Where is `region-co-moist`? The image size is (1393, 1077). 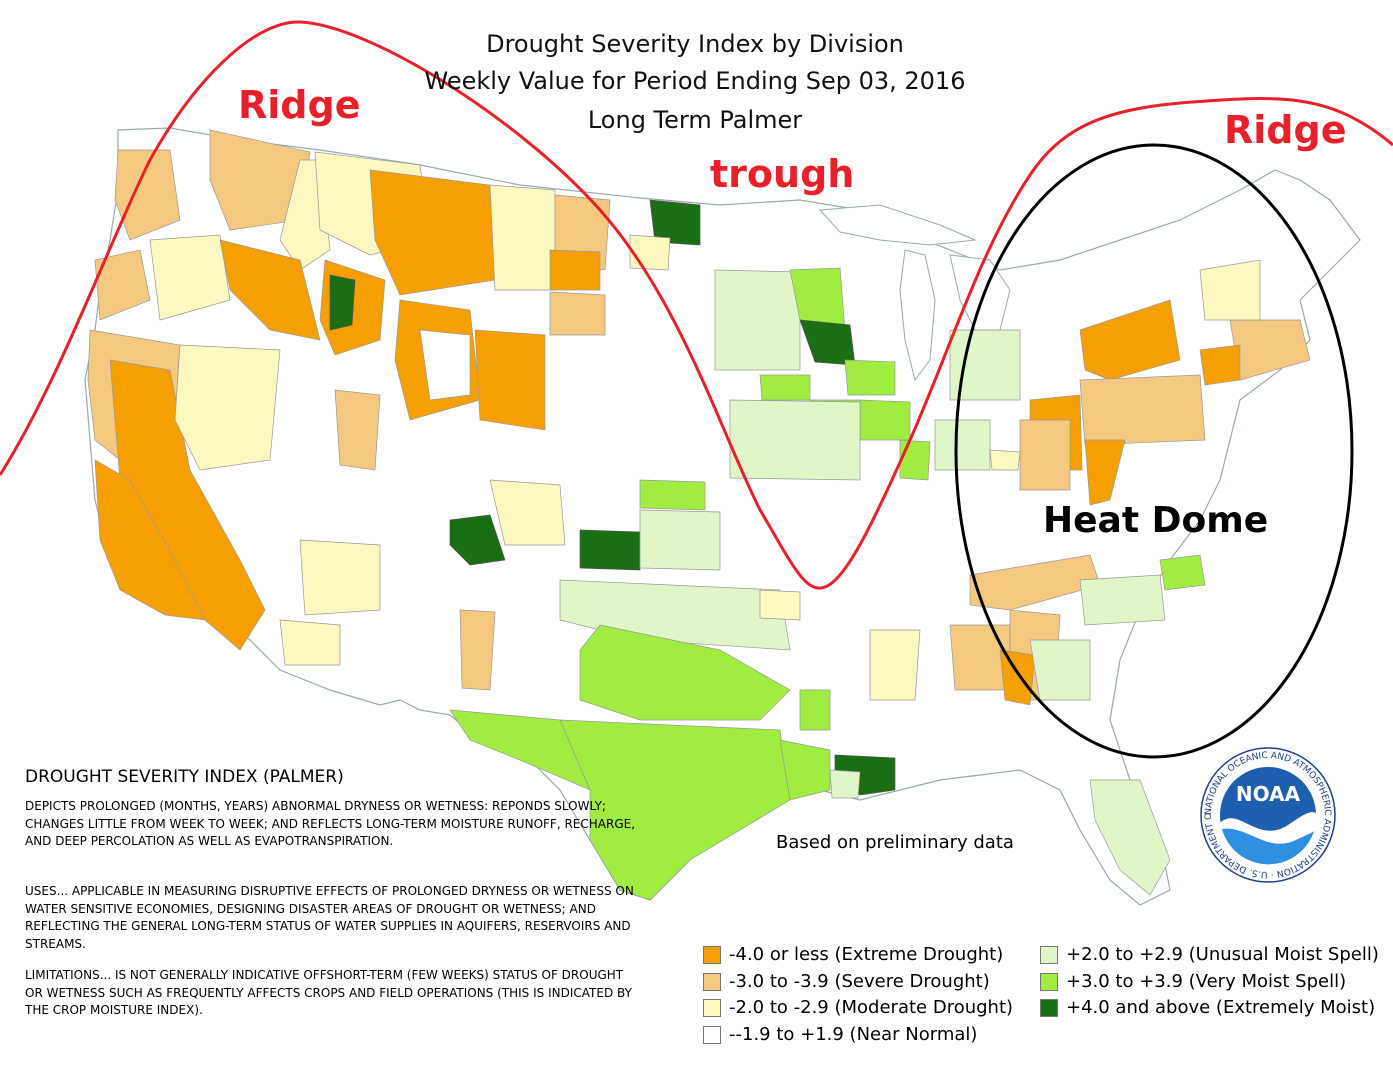
region-co-moist is located at coordinates (477, 540).